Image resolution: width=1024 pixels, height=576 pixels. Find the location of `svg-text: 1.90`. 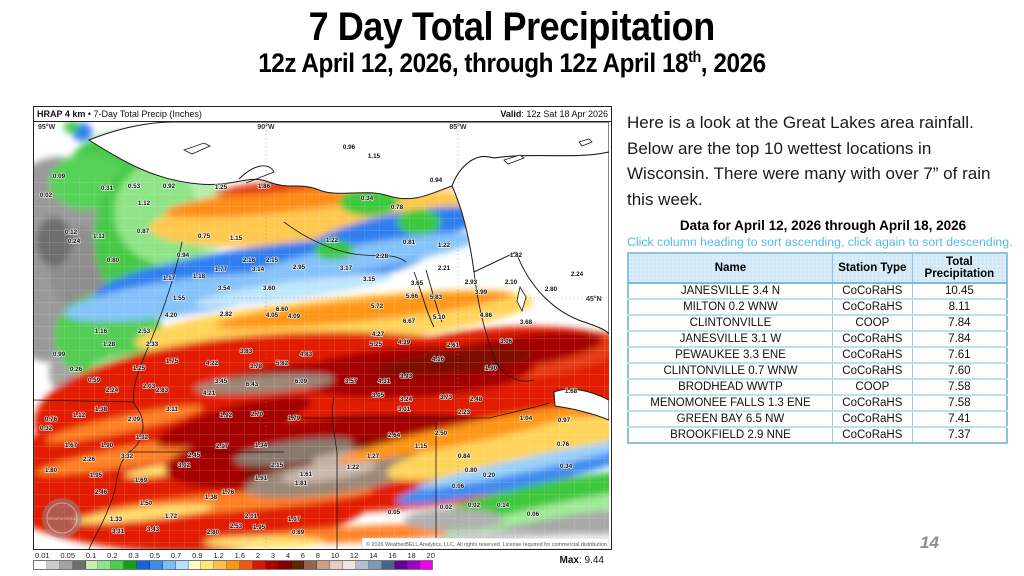

svg-text: 1.90 is located at coordinates (107, 445).